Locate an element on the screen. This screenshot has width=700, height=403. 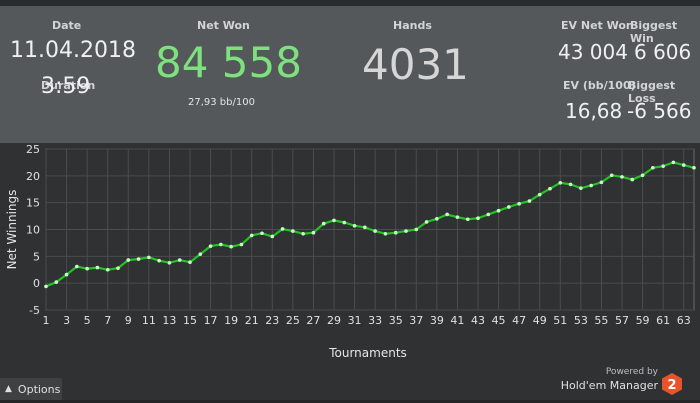
biggest-loss-label: Biggest Loss is located at coordinates (652, 92).